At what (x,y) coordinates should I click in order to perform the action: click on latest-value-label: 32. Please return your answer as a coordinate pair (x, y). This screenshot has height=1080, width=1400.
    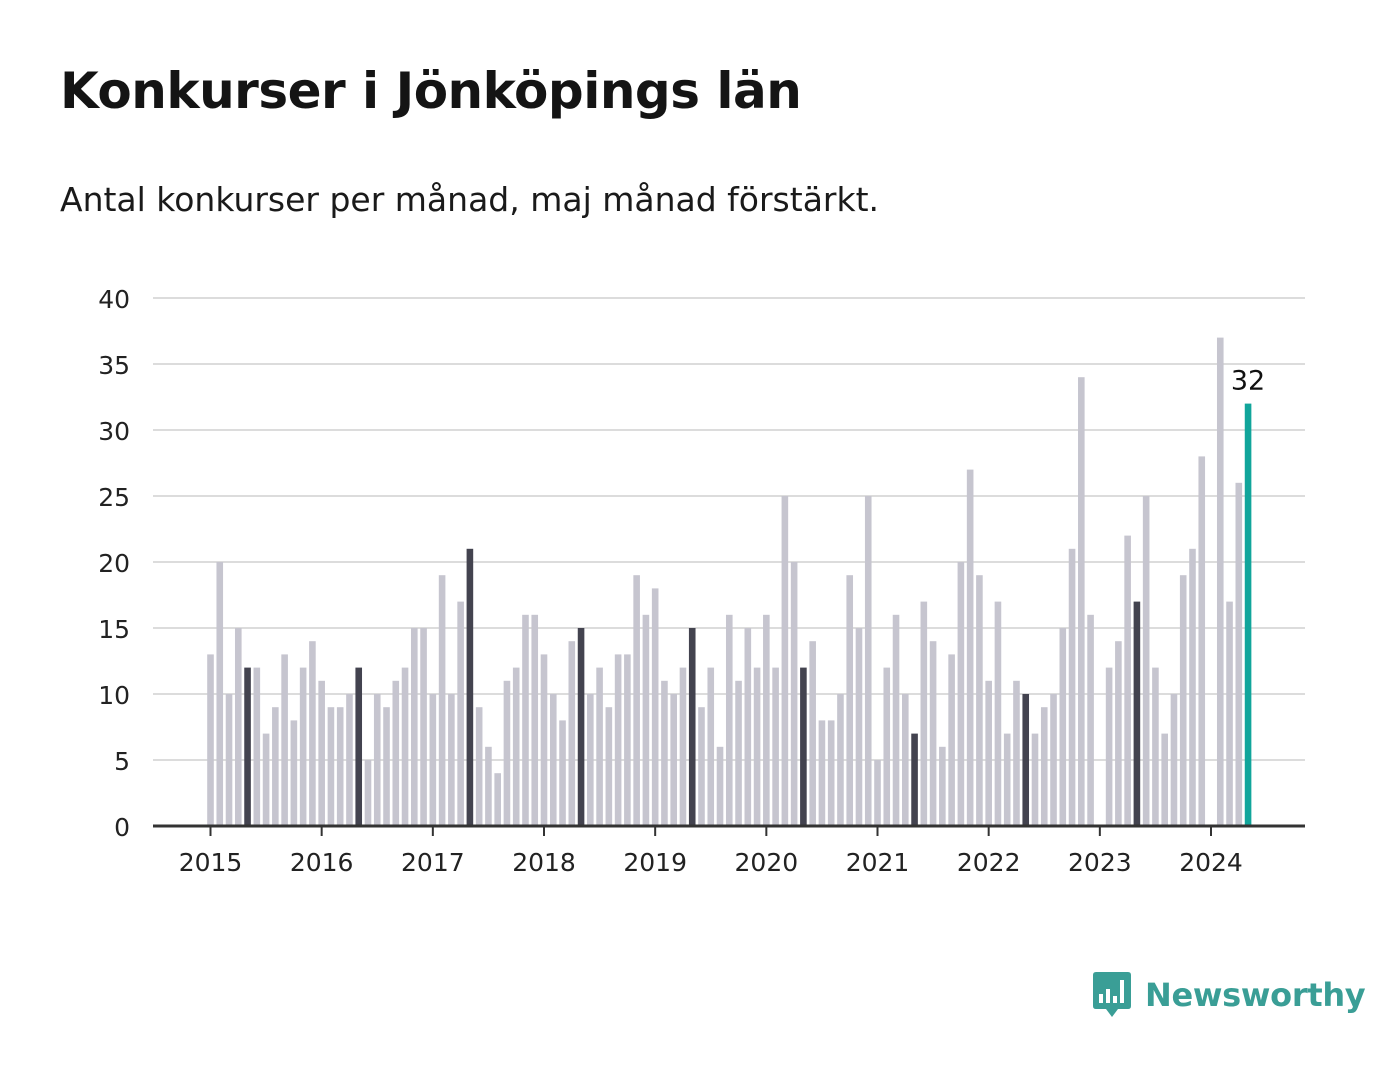
    Looking at the image, I should click on (1248, 381).